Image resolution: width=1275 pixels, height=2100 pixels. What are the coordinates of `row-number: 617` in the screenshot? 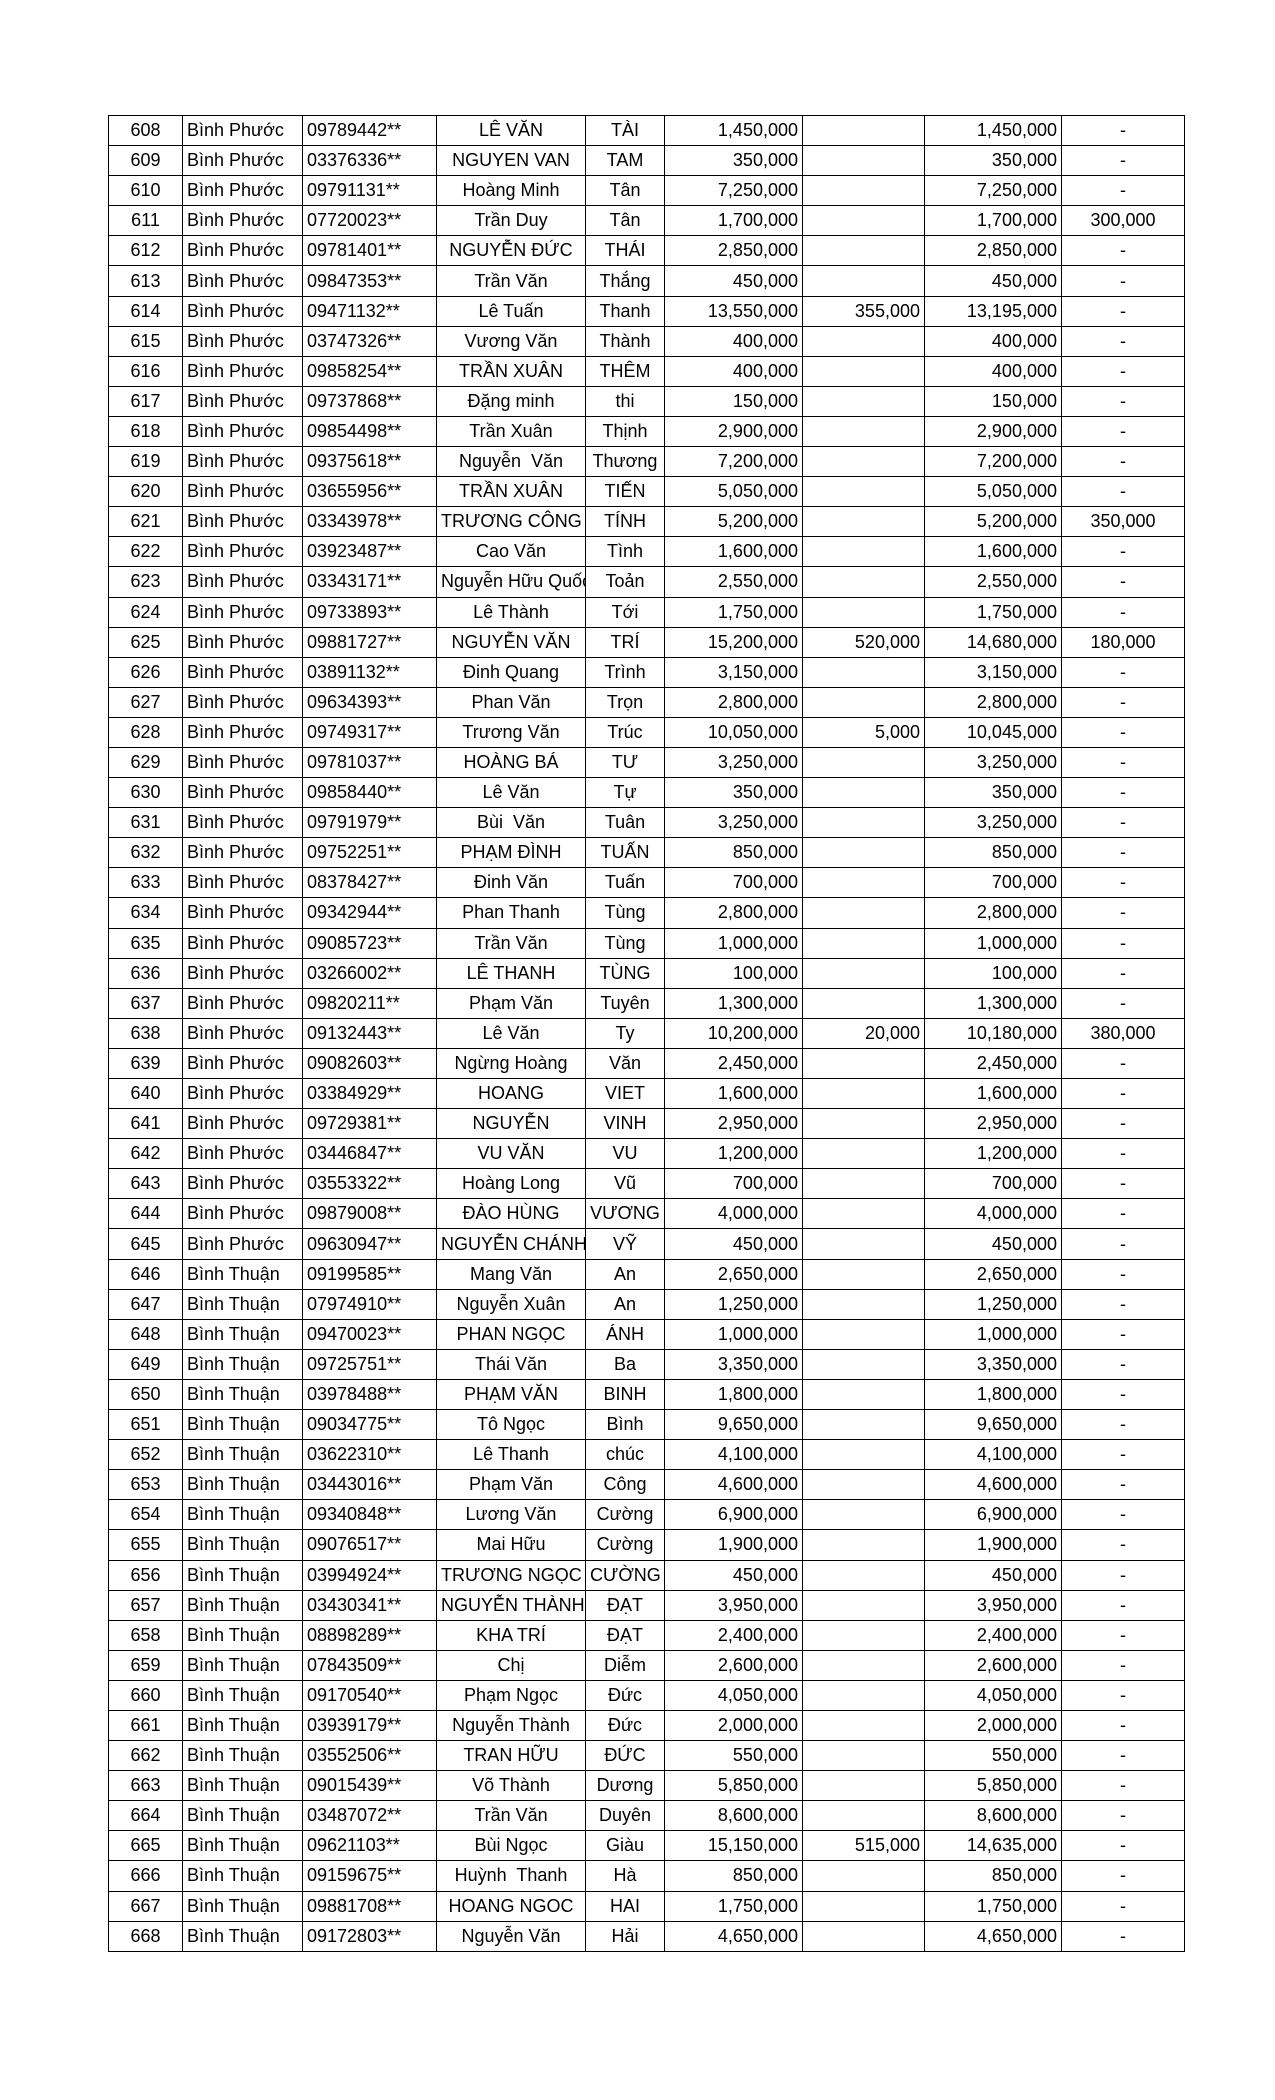 It's located at (145, 401).